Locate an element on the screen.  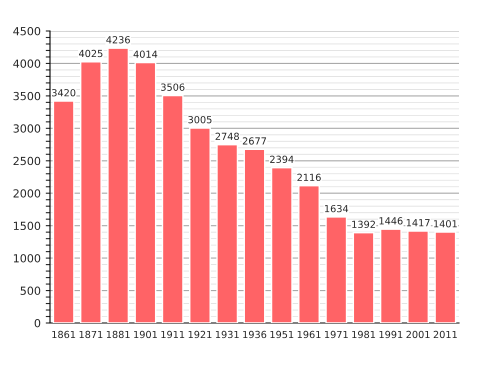
y-tick-label: 2500 is located at coordinates (27, 161).